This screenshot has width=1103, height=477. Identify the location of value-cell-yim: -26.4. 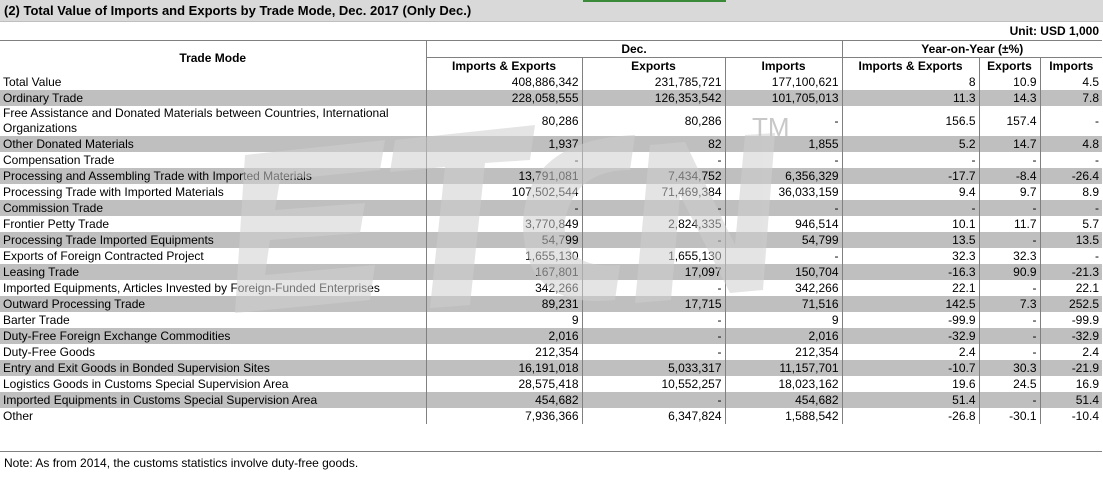
(1071, 176).